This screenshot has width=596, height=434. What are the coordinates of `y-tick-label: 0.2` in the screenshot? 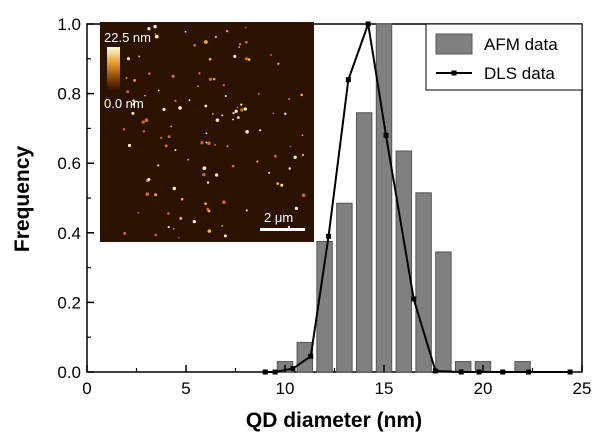 It's located at (69, 302).